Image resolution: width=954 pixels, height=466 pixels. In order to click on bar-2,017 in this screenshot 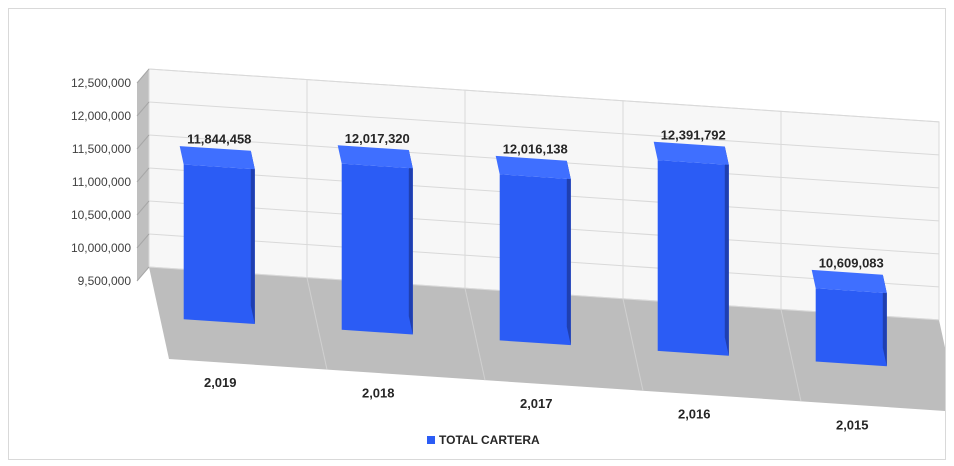, I will do `click(533, 250)`.